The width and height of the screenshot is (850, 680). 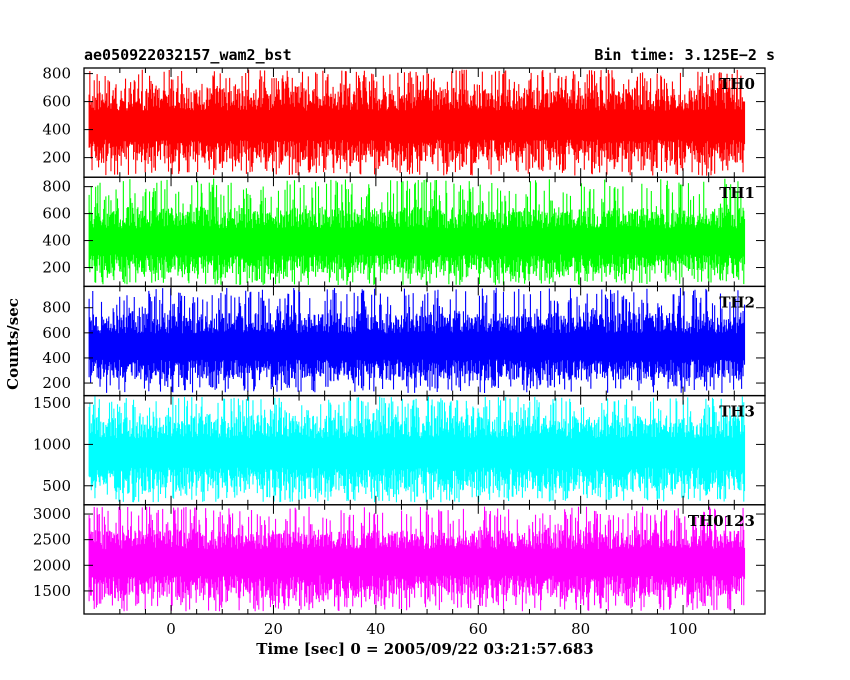 What do you see at coordinates (52, 444) in the screenshot?
I see `panel-th3-ytick-label: 1000` at bounding box center [52, 444].